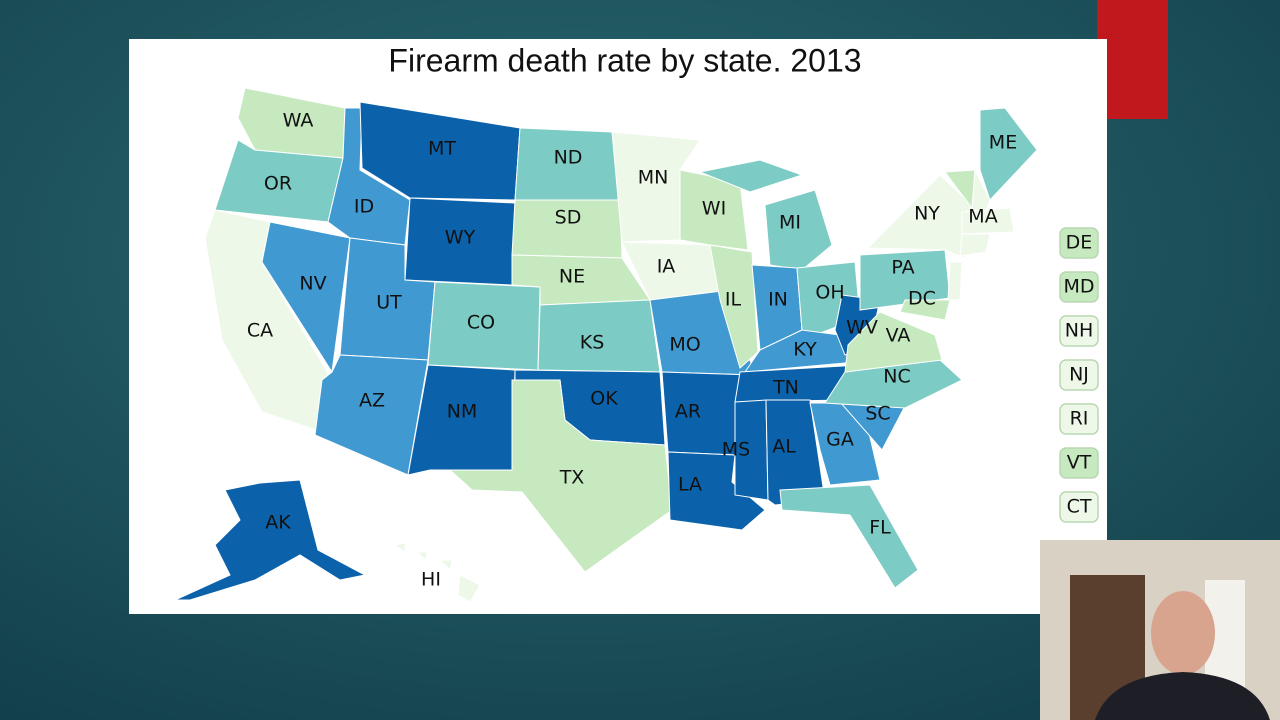  Describe the element at coordinates (666, 267) in the screenshot. I see `state-label: IA` at that location.